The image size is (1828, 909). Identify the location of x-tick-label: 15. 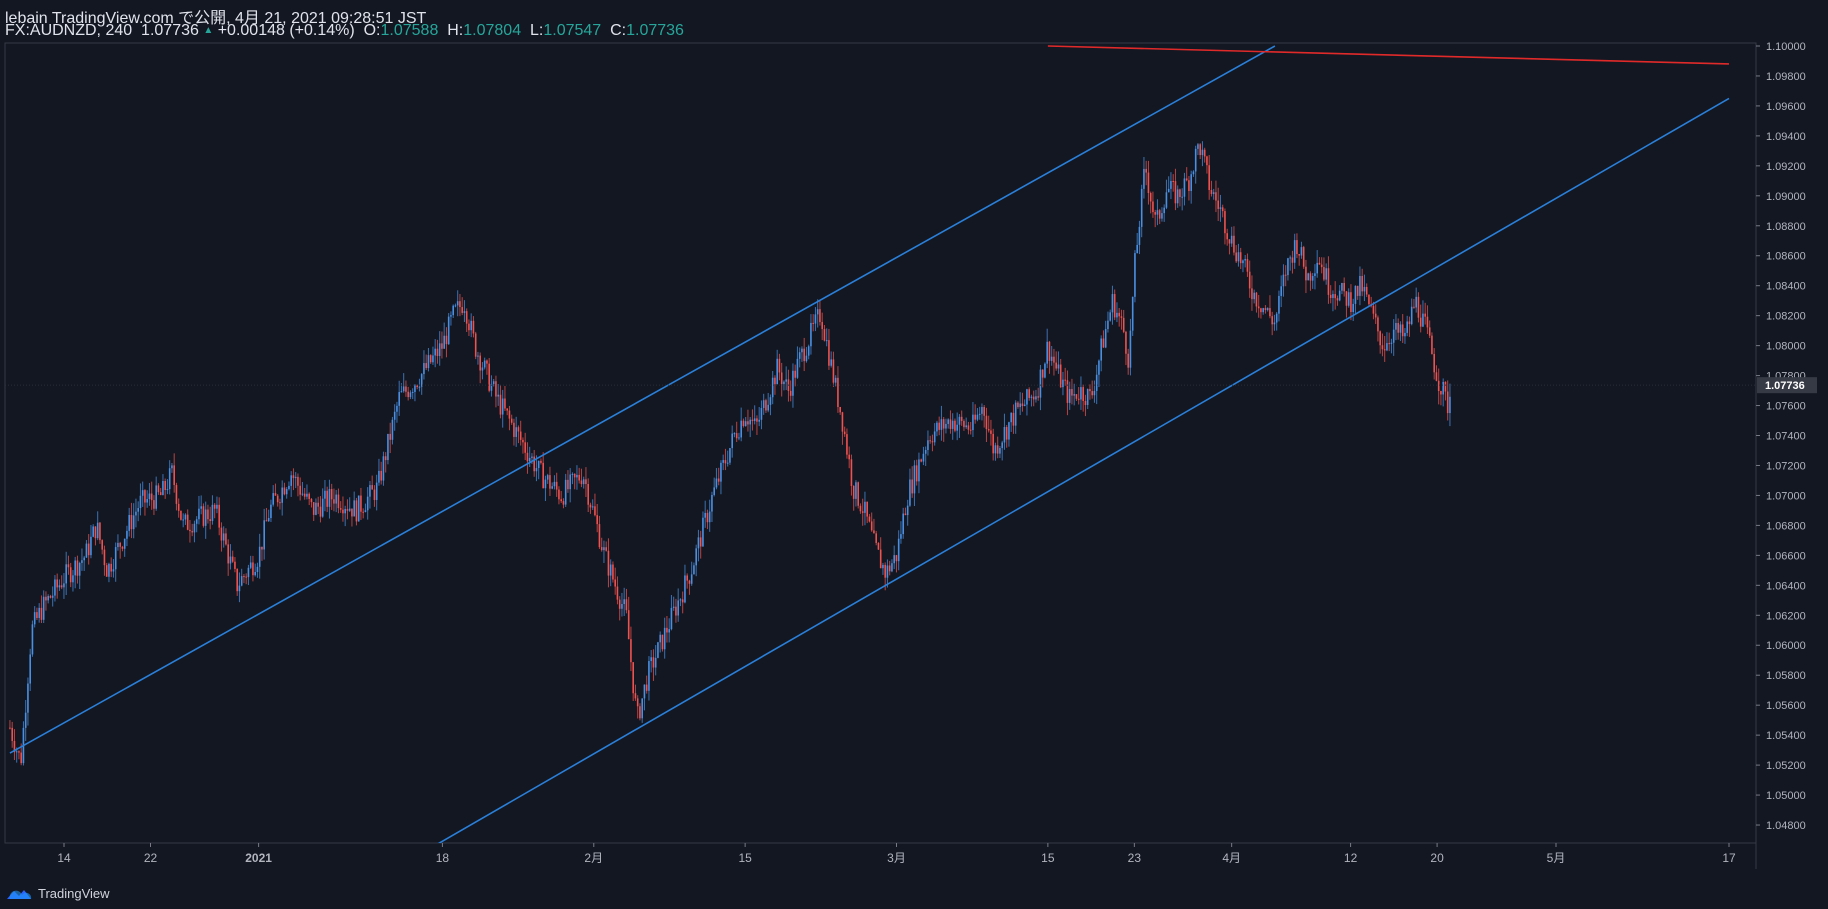
(745, 858).